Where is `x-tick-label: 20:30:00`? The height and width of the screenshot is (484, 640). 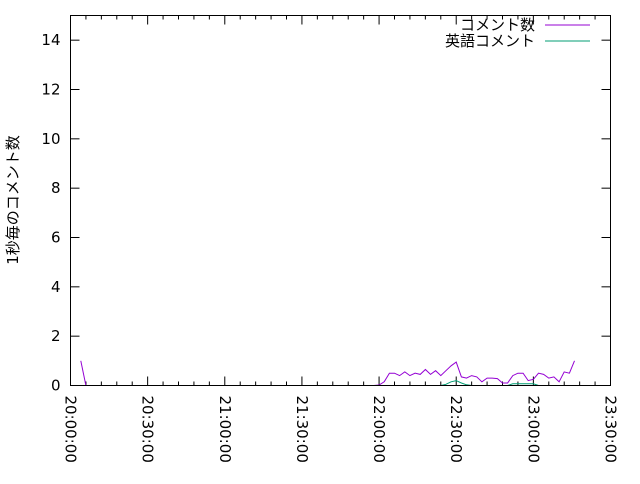 x-tick-label: 20:30:00 is located at coordinates (148, 429).